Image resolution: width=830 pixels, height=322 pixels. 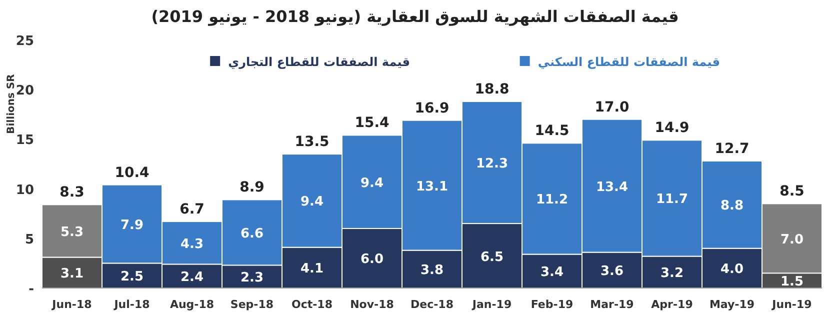 What do you see at coordinates (612, 187) in the screenshot?
I see `data-label: 13.4` at bounding box center [612, 187].